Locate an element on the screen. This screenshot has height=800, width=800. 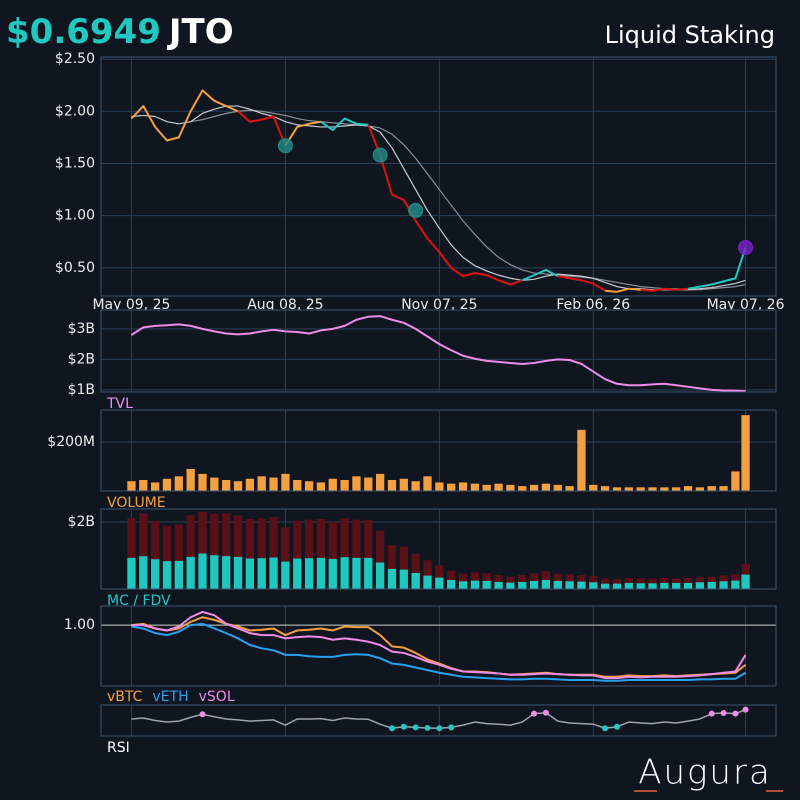
panel-background is located at coordinates (438, 720).